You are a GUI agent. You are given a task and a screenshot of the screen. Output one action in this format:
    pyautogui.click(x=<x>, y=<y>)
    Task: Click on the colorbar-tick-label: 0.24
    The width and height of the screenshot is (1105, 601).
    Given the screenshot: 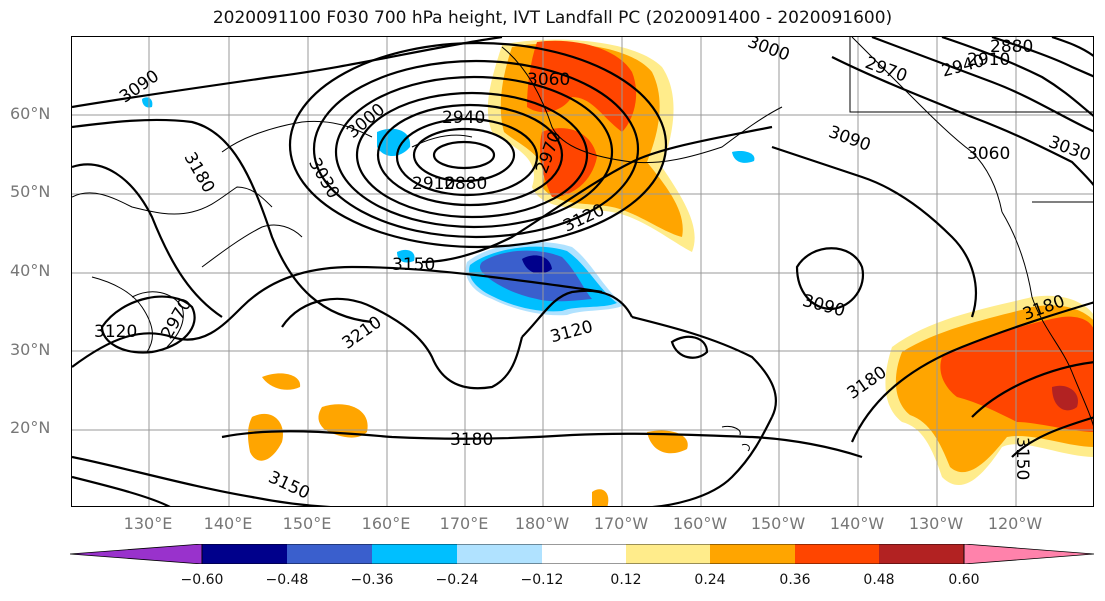 What is the action you would take?
    pyautogui.click(x=710, y=580)
    